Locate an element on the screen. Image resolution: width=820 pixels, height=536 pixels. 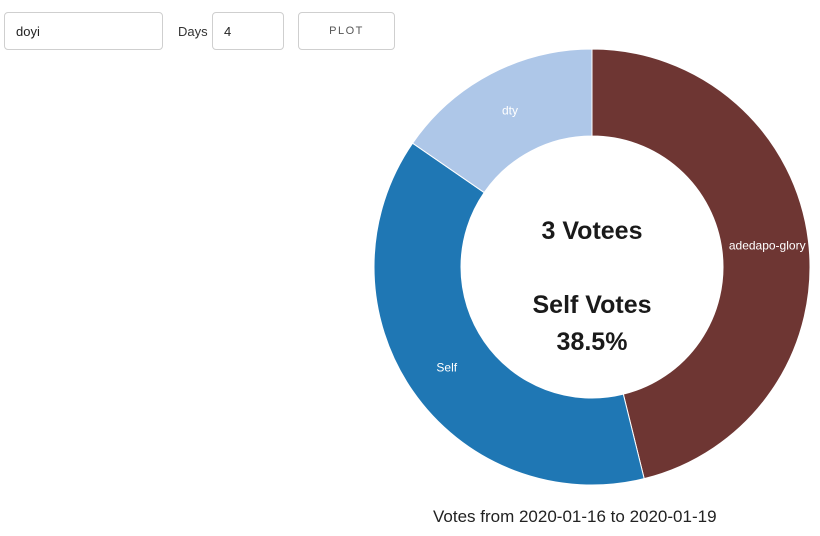
votee-count-text: 3 Votees is located at coordinates (592, 231).